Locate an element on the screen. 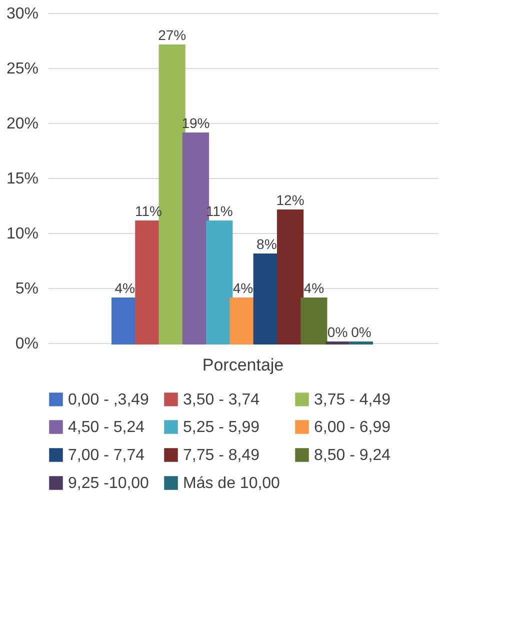  data-label: 12% is located at coordinates (290, 200).